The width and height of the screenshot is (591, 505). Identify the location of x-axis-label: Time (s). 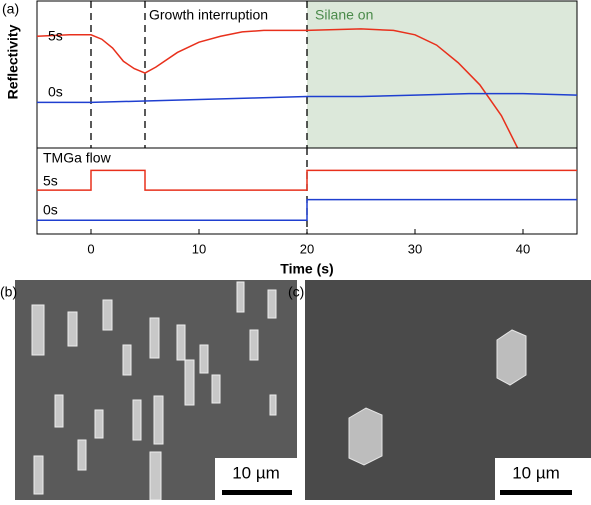
(306, 269).